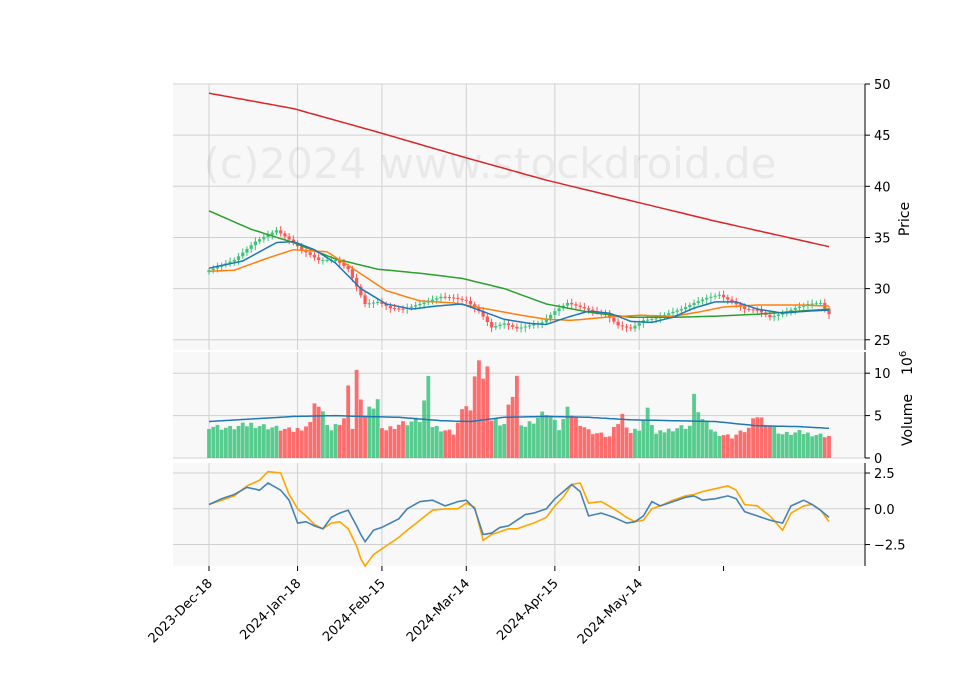 The image size is (960, 690). I want to click on sma-50-line, so click(519, 285).